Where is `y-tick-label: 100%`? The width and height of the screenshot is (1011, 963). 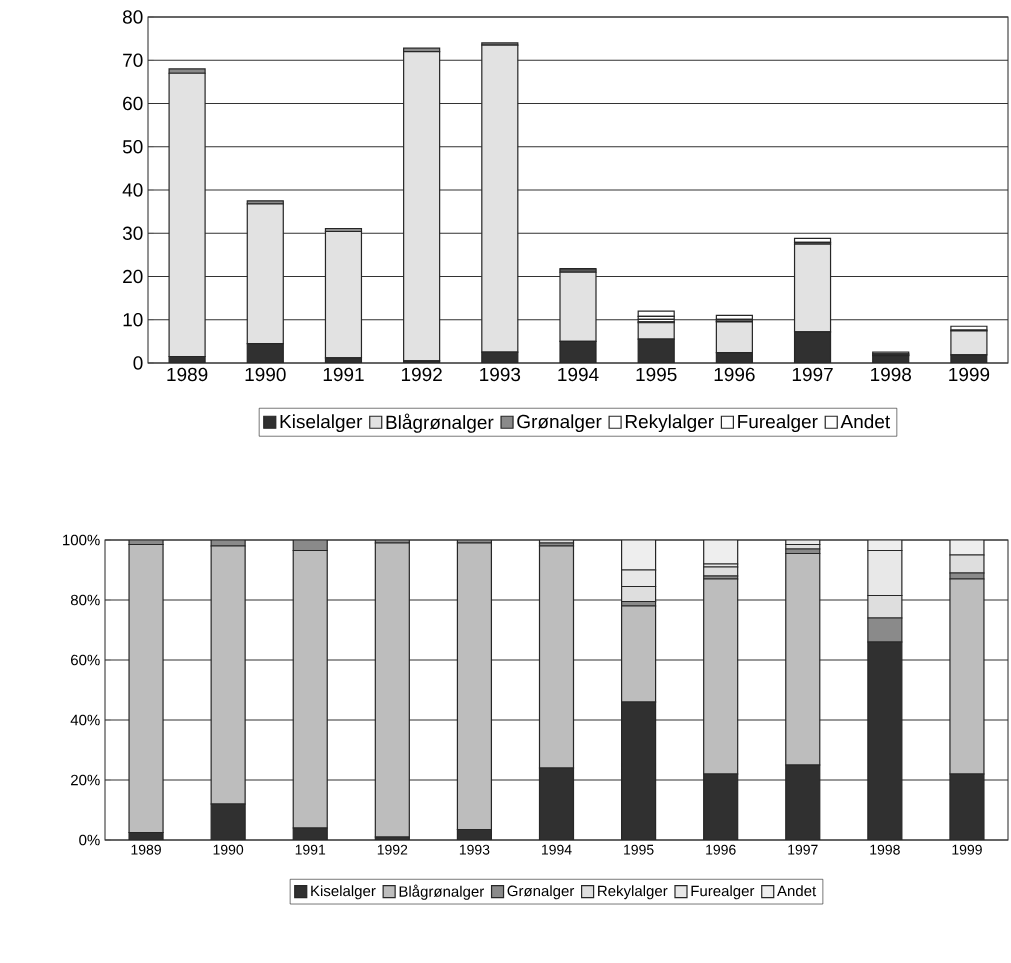
y-tick-label: 100% is located at coordinates (81, 540).